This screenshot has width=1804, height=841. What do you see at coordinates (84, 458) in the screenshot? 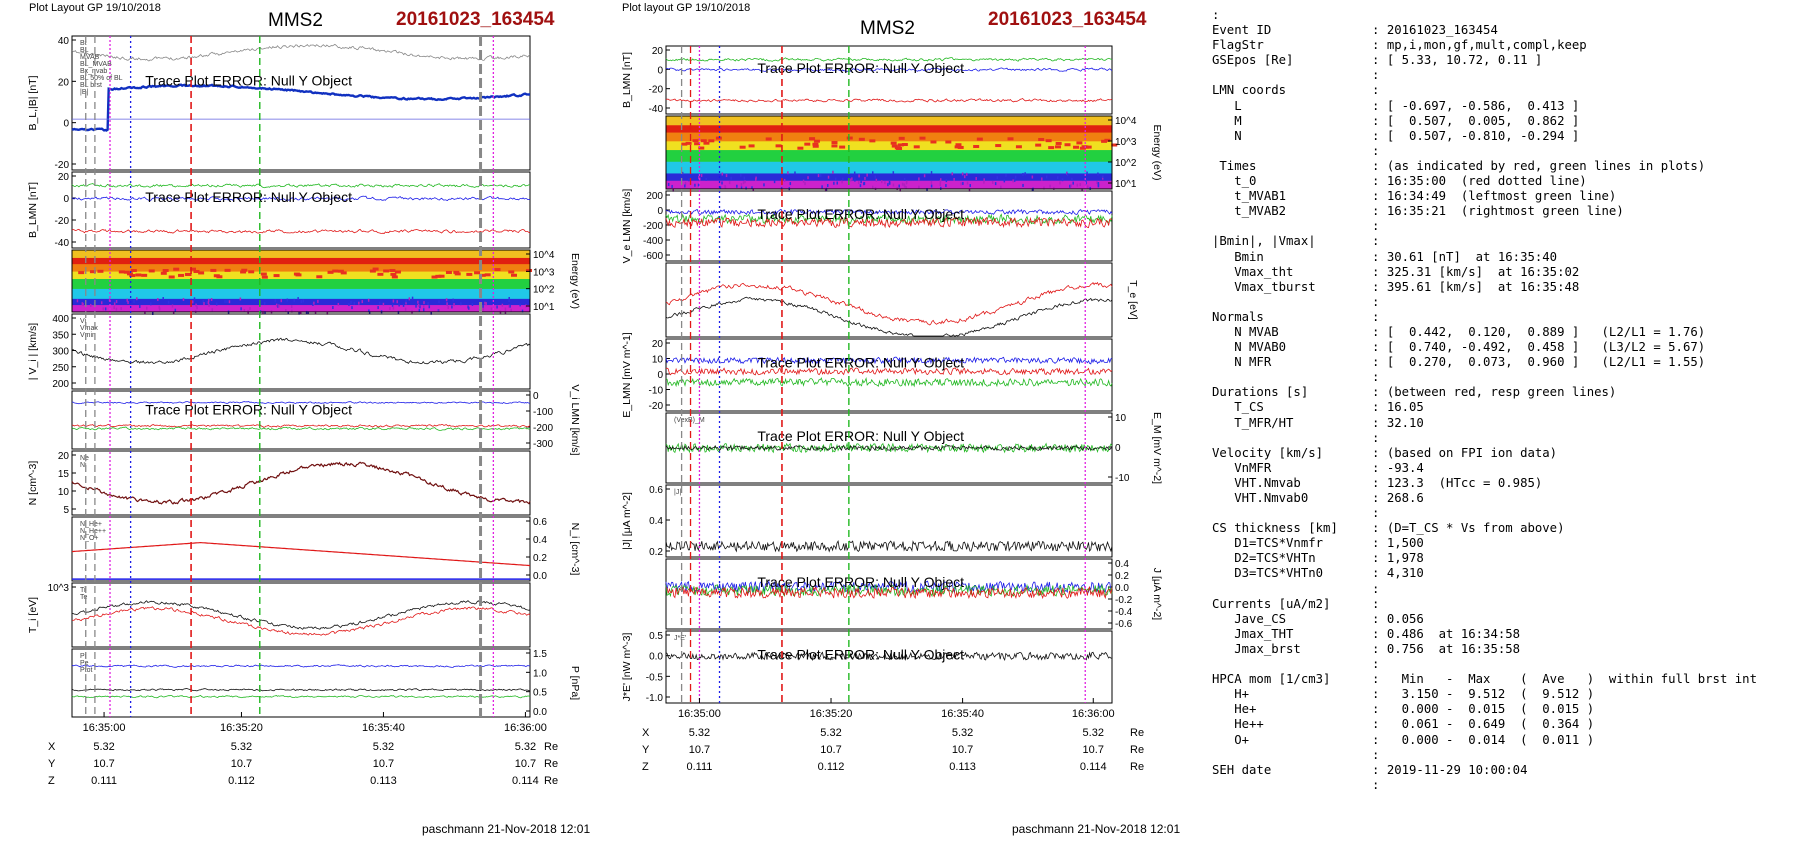
I see `legend-entry: Ne` at bounding box center [84, 458].